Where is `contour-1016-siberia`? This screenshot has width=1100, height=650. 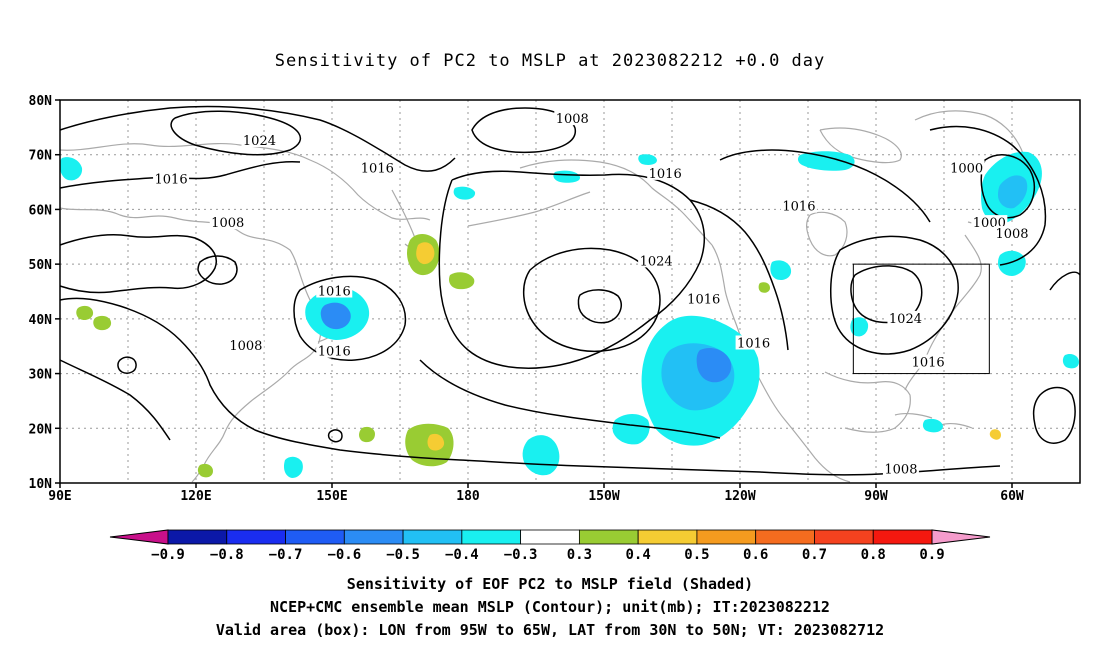 contour-1016-siberia is located at coordinates (257, 138).